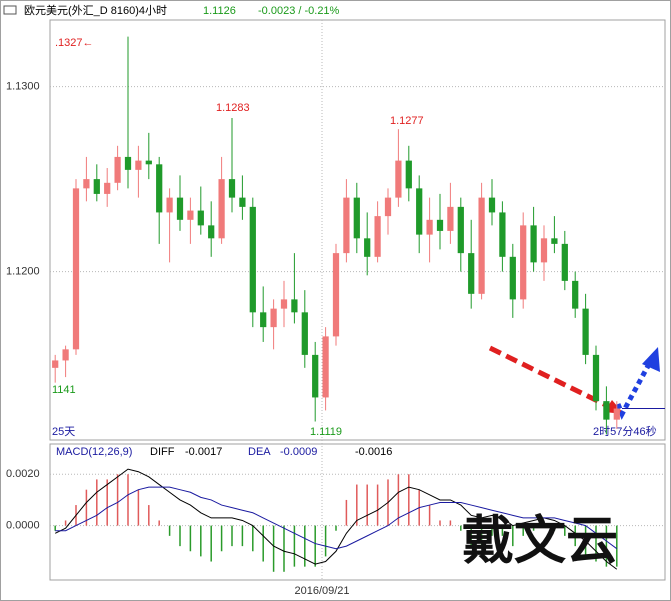  I want to click on x-label: 2016/09/21, so click(321, 591).